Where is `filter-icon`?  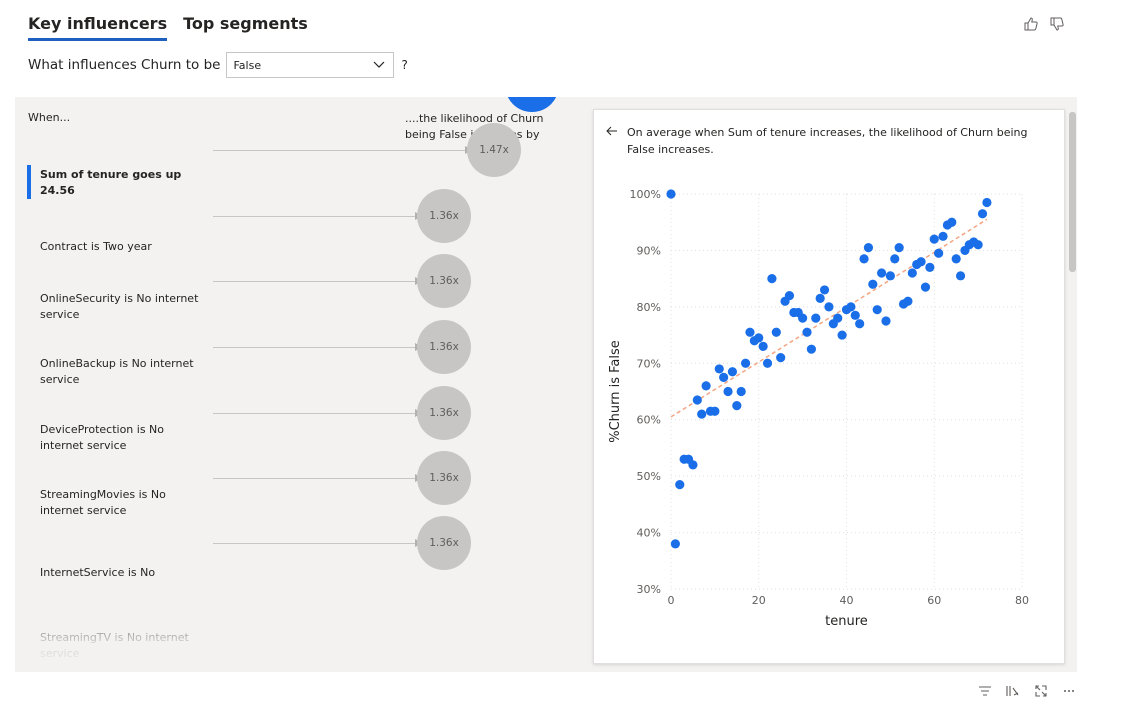
filter-icon is located at coordinates (985, 690).